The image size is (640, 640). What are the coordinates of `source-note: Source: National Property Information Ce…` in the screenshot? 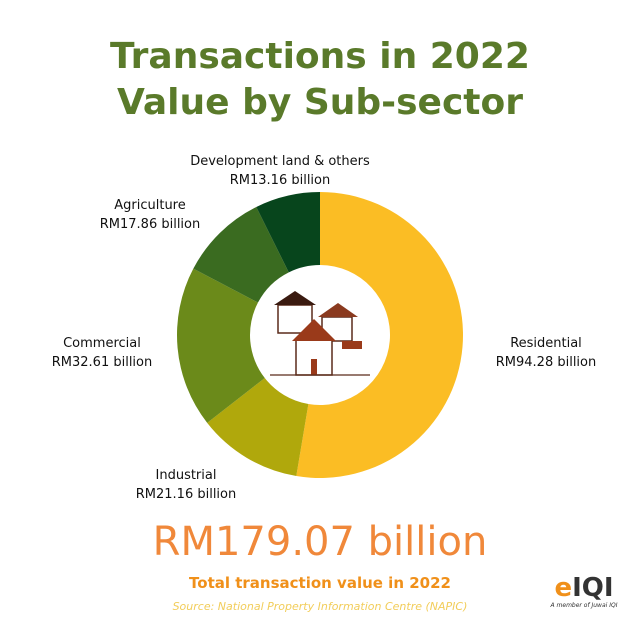 It's located at (320, 606).